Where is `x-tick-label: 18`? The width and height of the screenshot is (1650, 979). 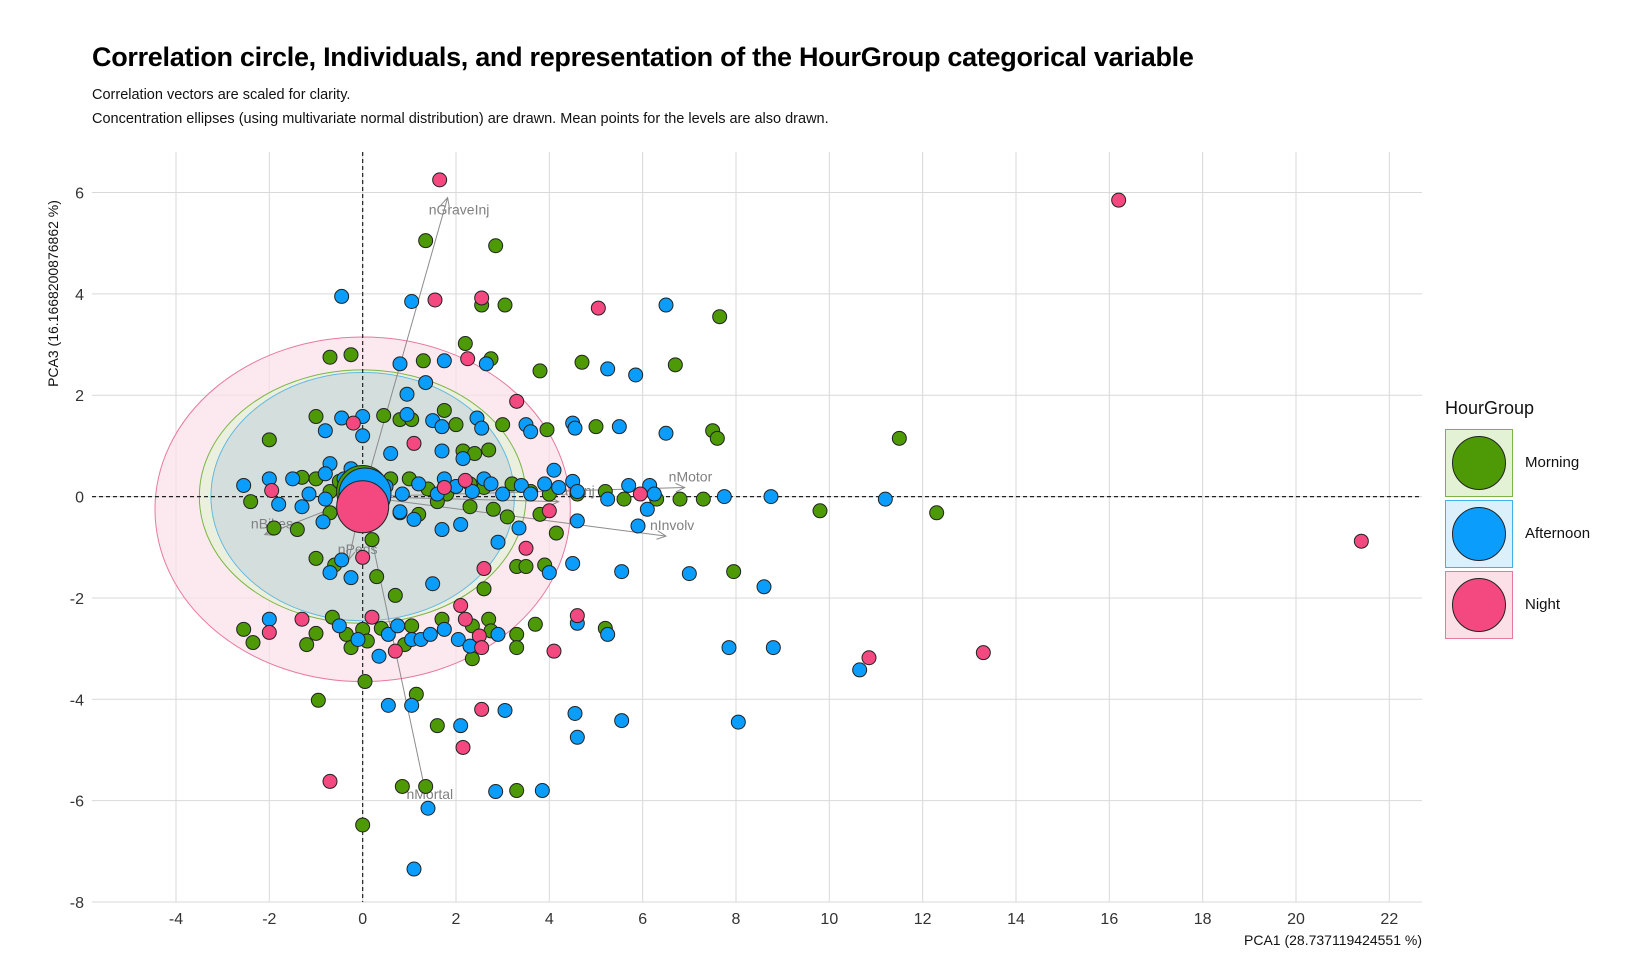 x-tick-label: 18 is located at coordinates (1203, 919).